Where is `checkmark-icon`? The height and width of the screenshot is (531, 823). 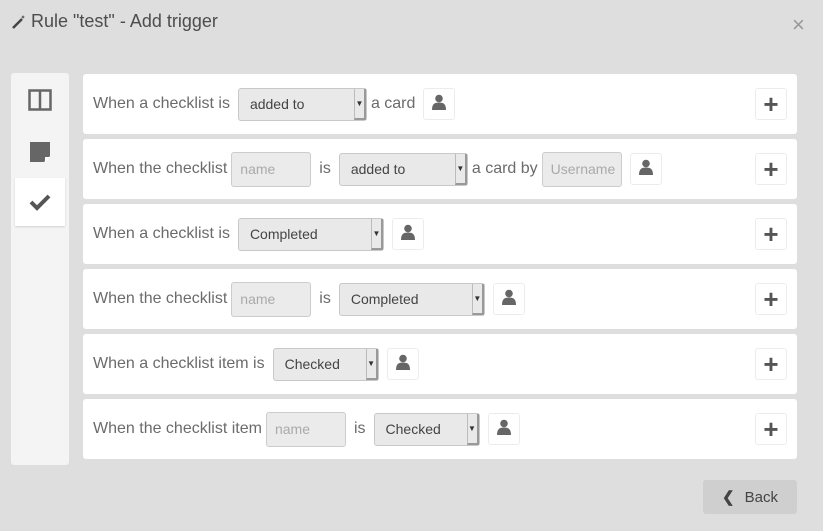 checkmark-icon is located at coordinates (40, 202).